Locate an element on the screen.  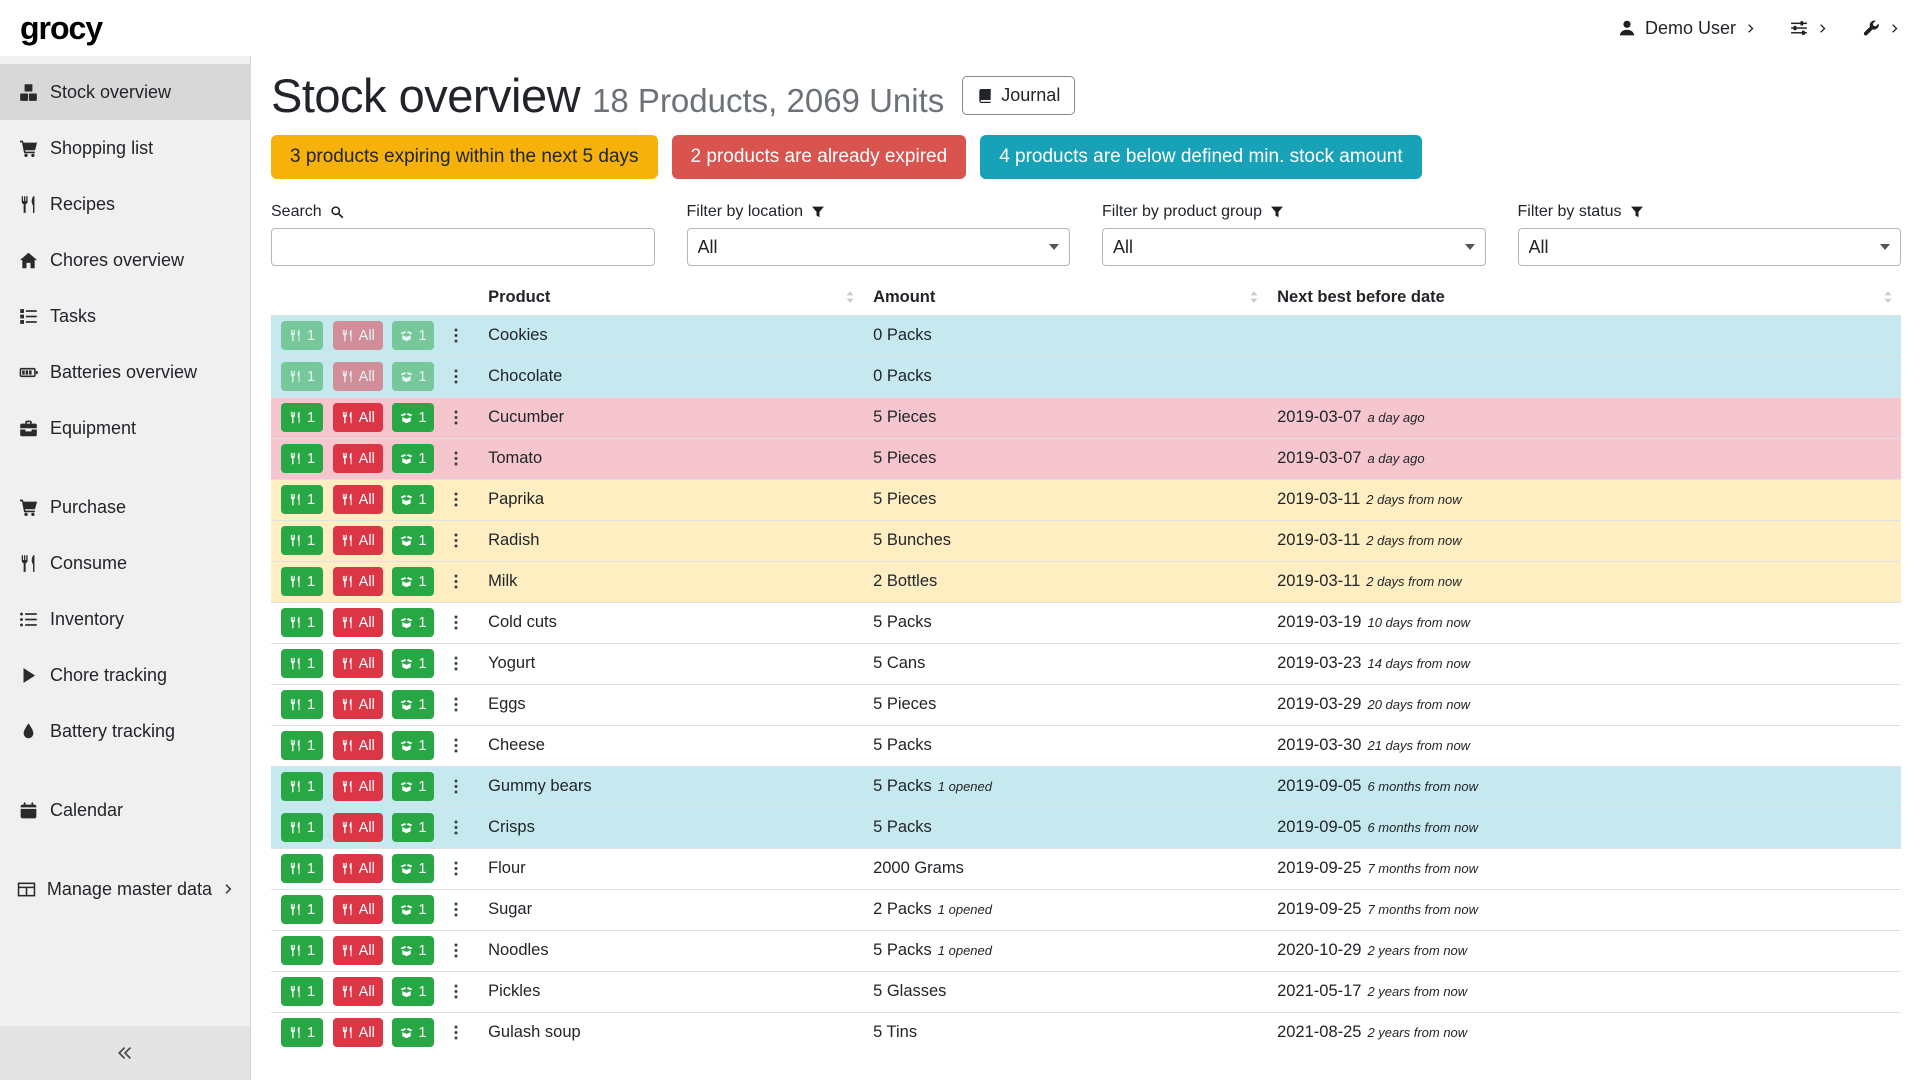
sidebar-item-tasks: Tasks is located at coordinates (125, 316).